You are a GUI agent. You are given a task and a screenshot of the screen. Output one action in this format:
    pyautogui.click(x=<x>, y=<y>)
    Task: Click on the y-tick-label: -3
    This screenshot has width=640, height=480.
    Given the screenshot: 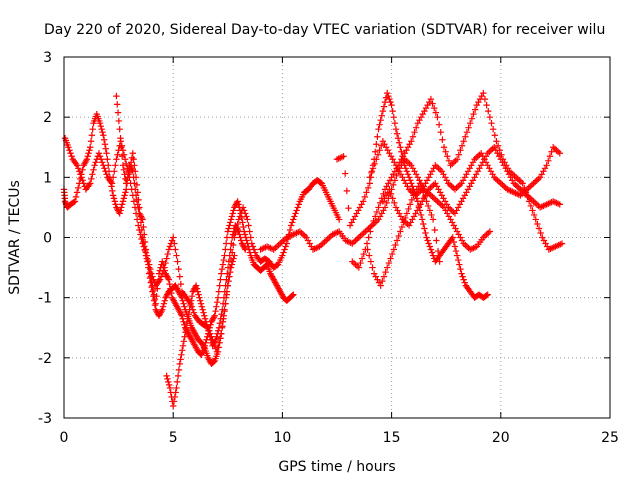 What is the action you would take?
    pyautogui.click(x=45, y=419)
    